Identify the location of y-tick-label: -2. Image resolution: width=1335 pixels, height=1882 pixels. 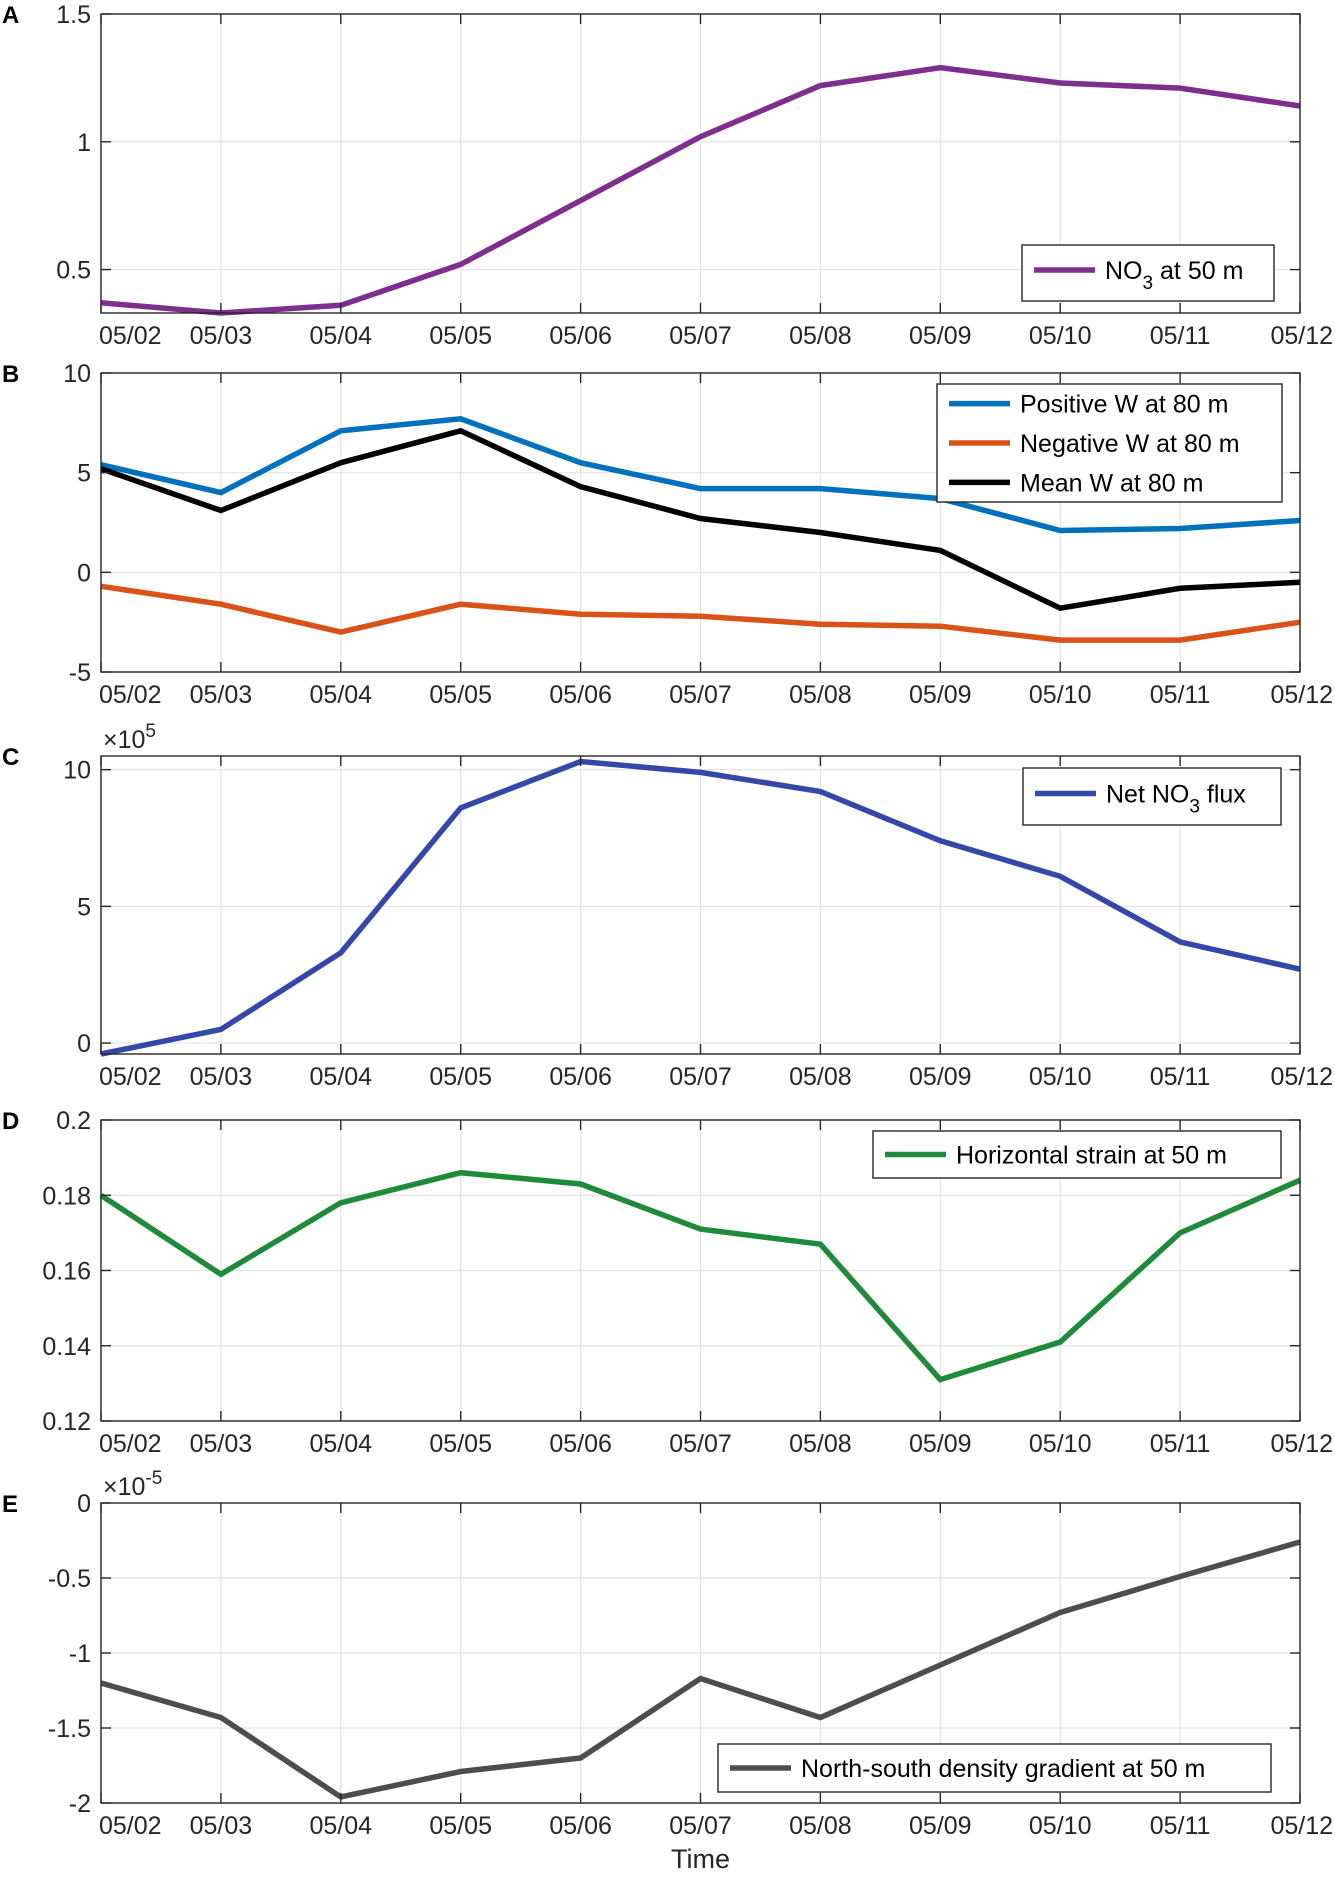
(80, 1804).